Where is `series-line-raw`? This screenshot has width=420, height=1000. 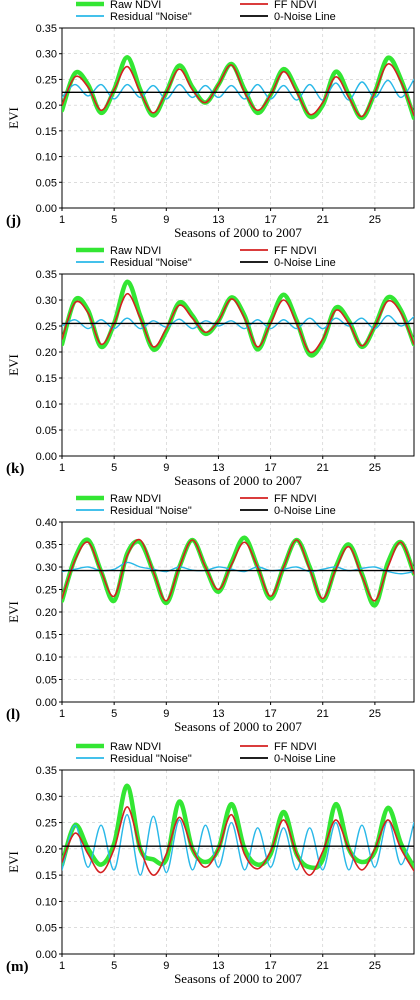 series-line-raw is located at coordinates (238, 827).